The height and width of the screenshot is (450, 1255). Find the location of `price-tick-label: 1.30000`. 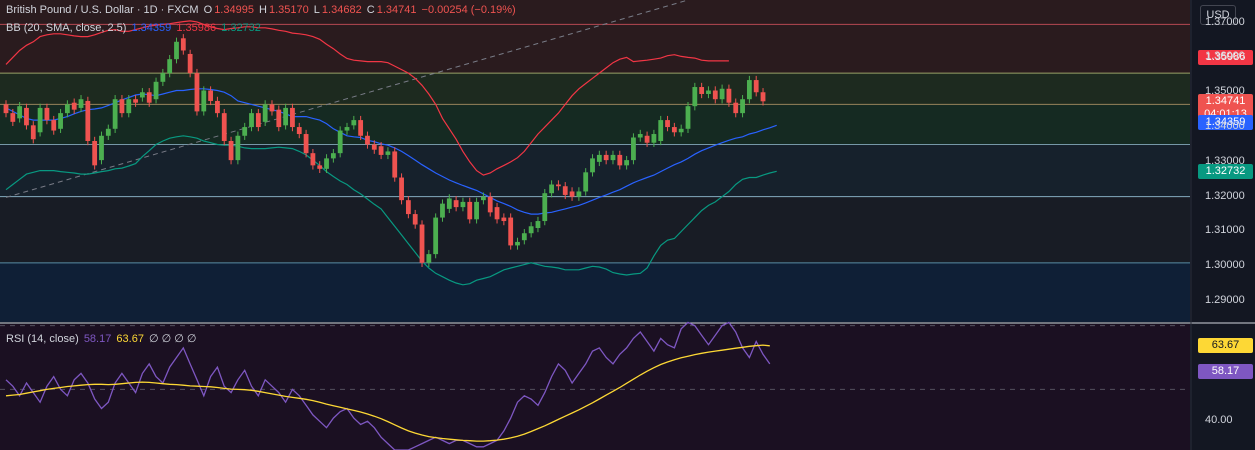

price-tick-label: 1.30000 is located at coordinates (1225, 265).